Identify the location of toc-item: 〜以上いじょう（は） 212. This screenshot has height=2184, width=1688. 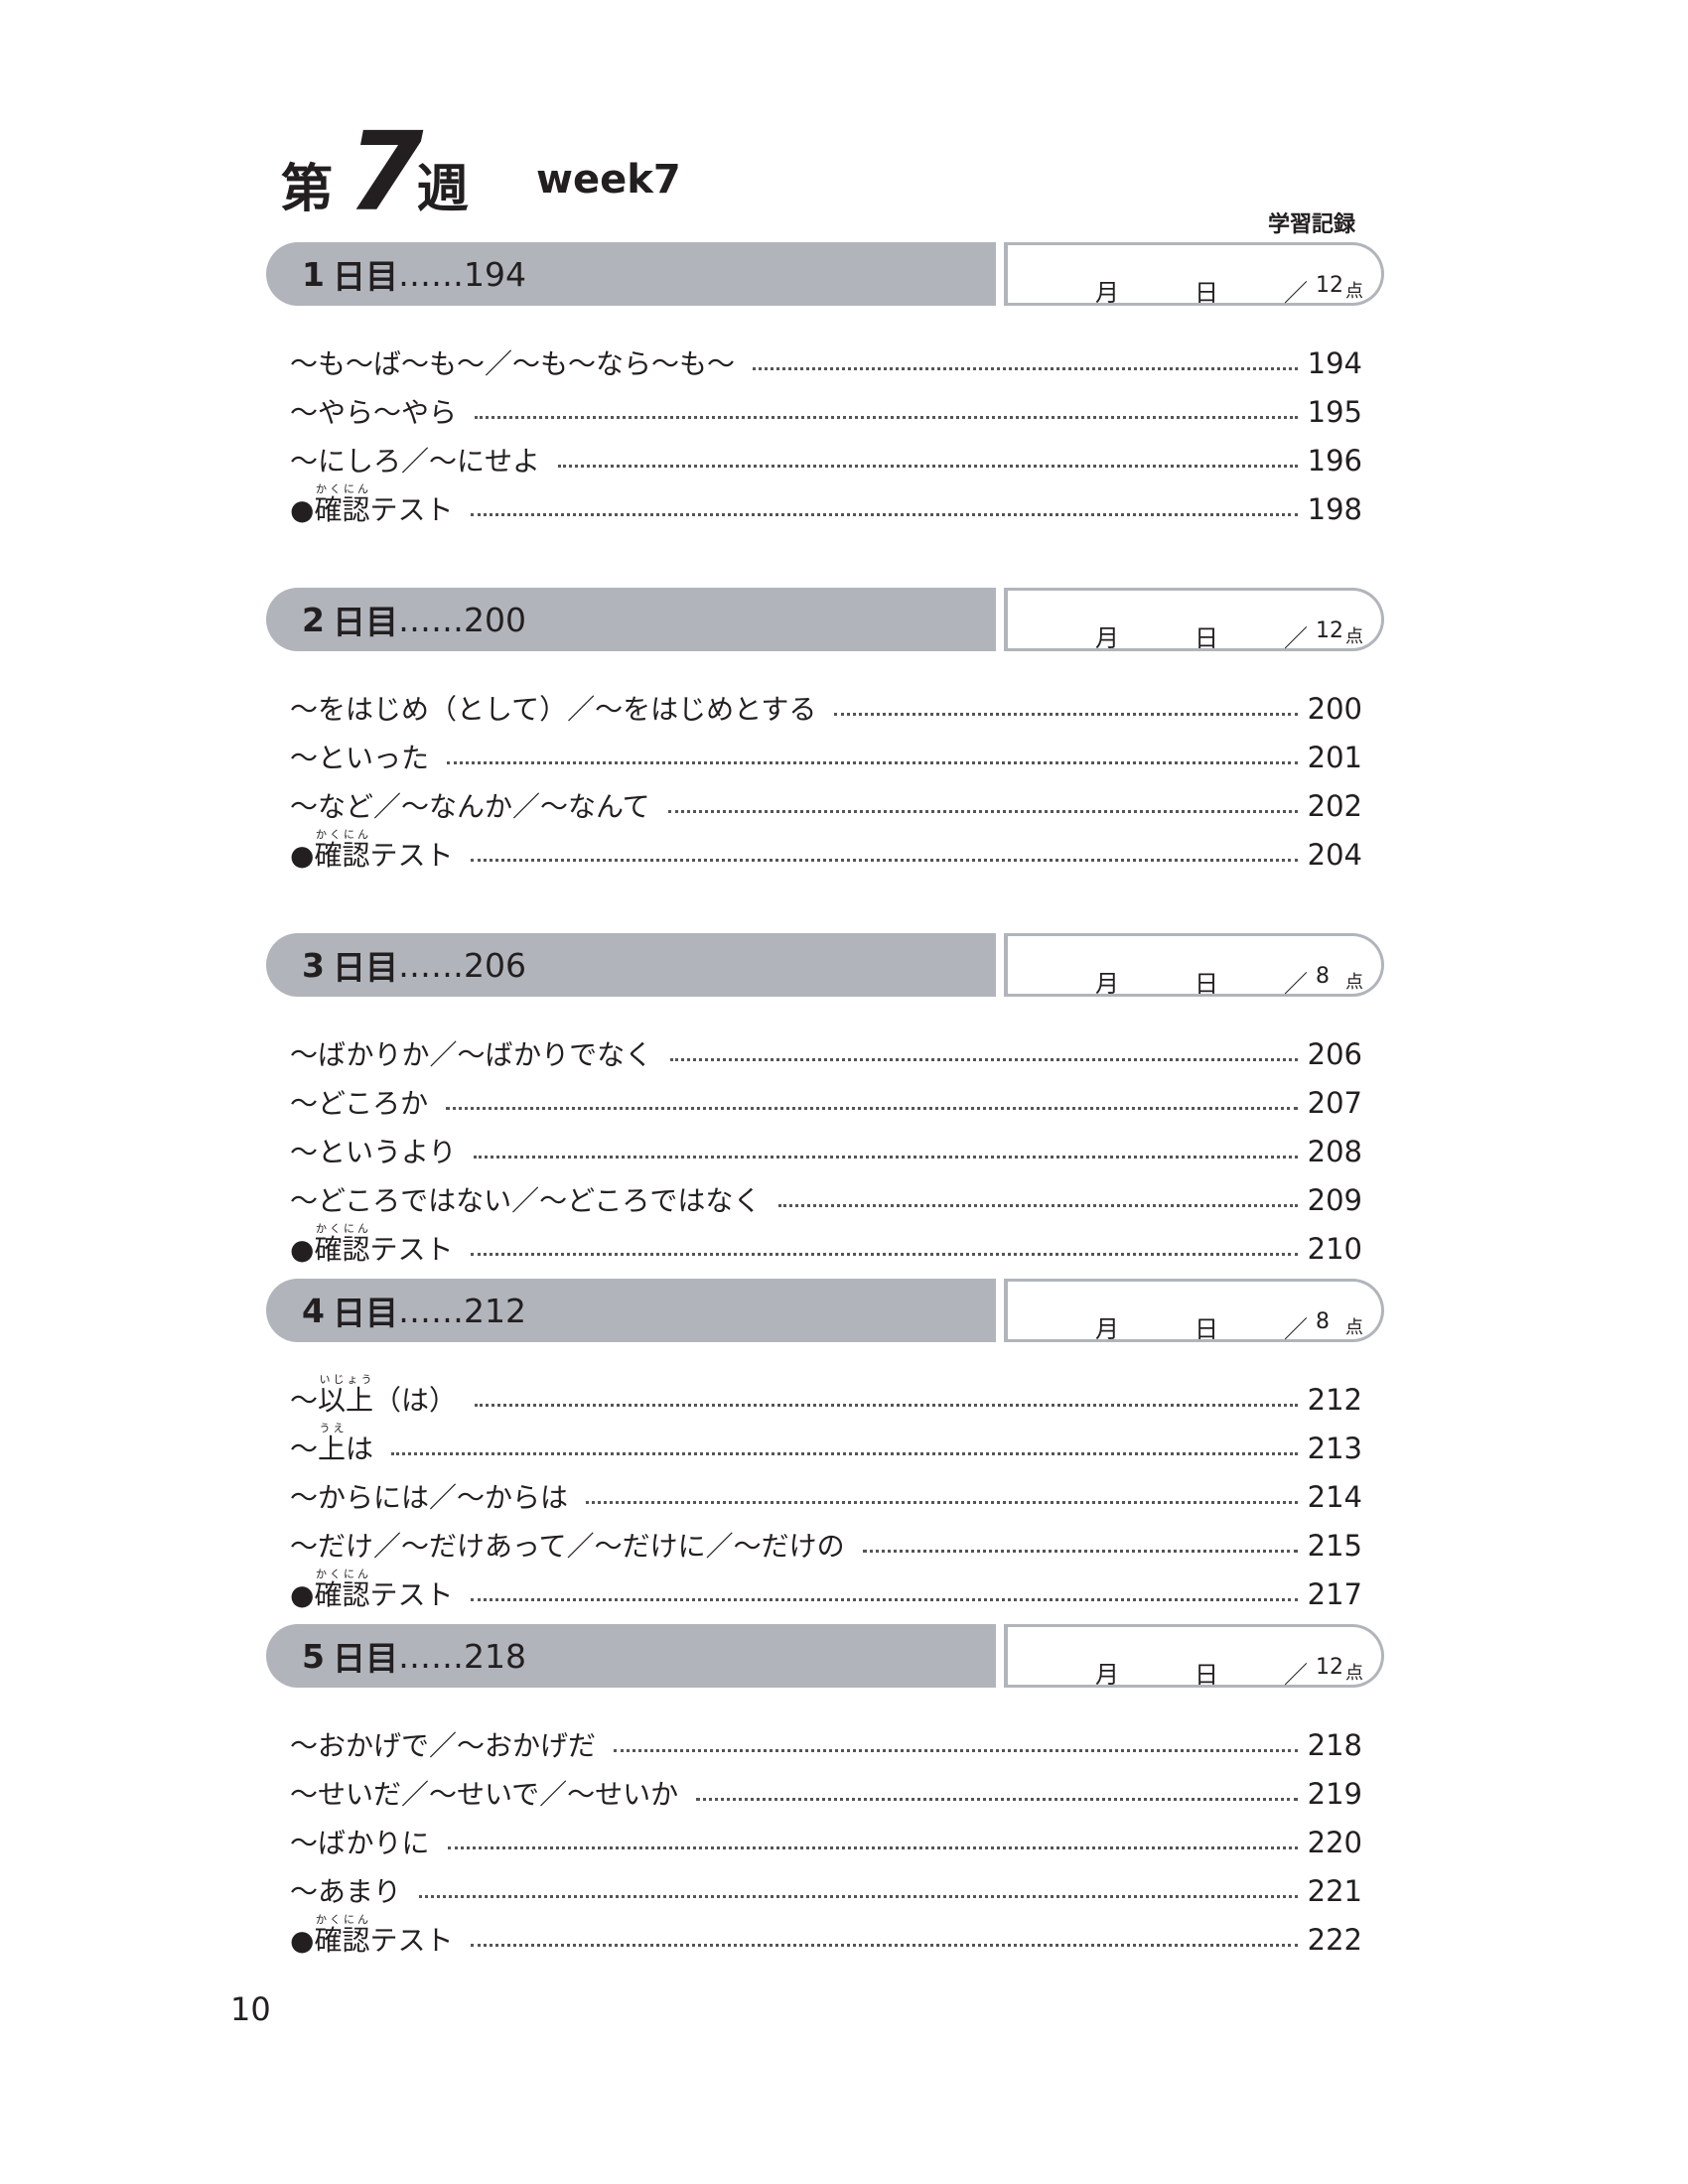
(826, 1390).